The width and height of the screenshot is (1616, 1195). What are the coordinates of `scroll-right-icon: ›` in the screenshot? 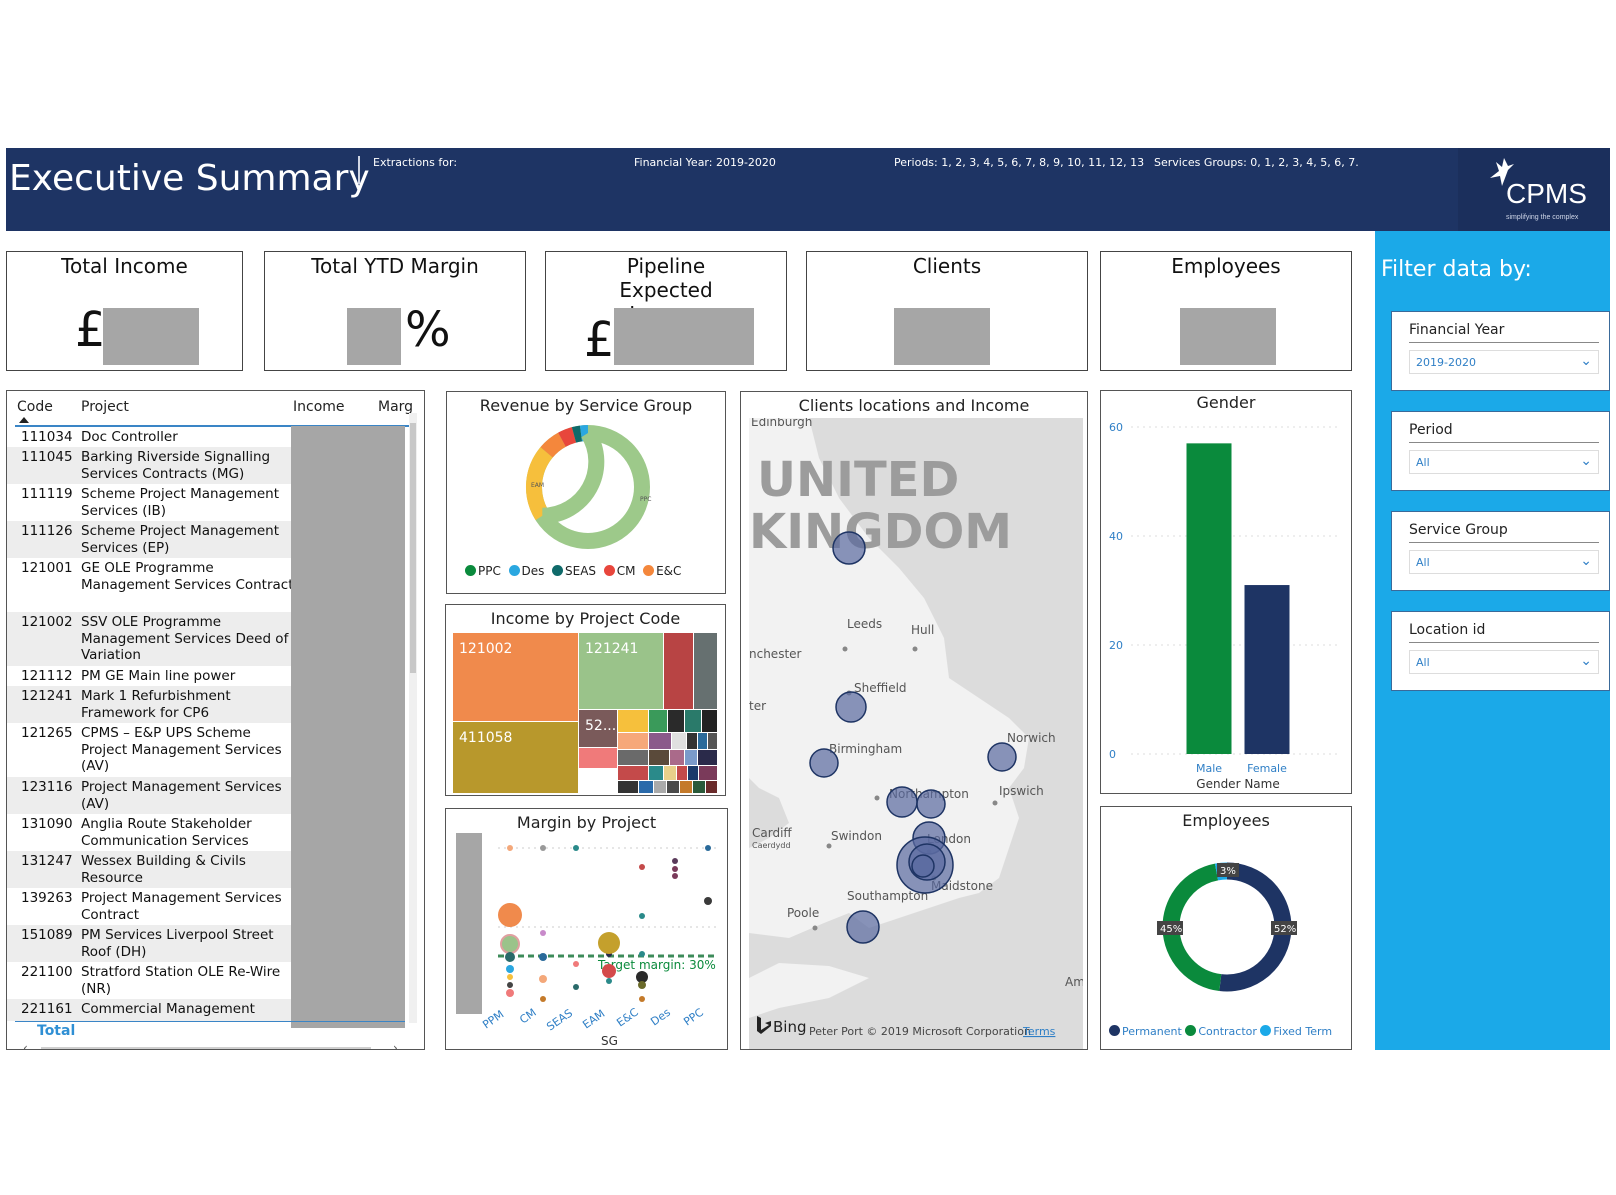 It's located at (395, 1045).